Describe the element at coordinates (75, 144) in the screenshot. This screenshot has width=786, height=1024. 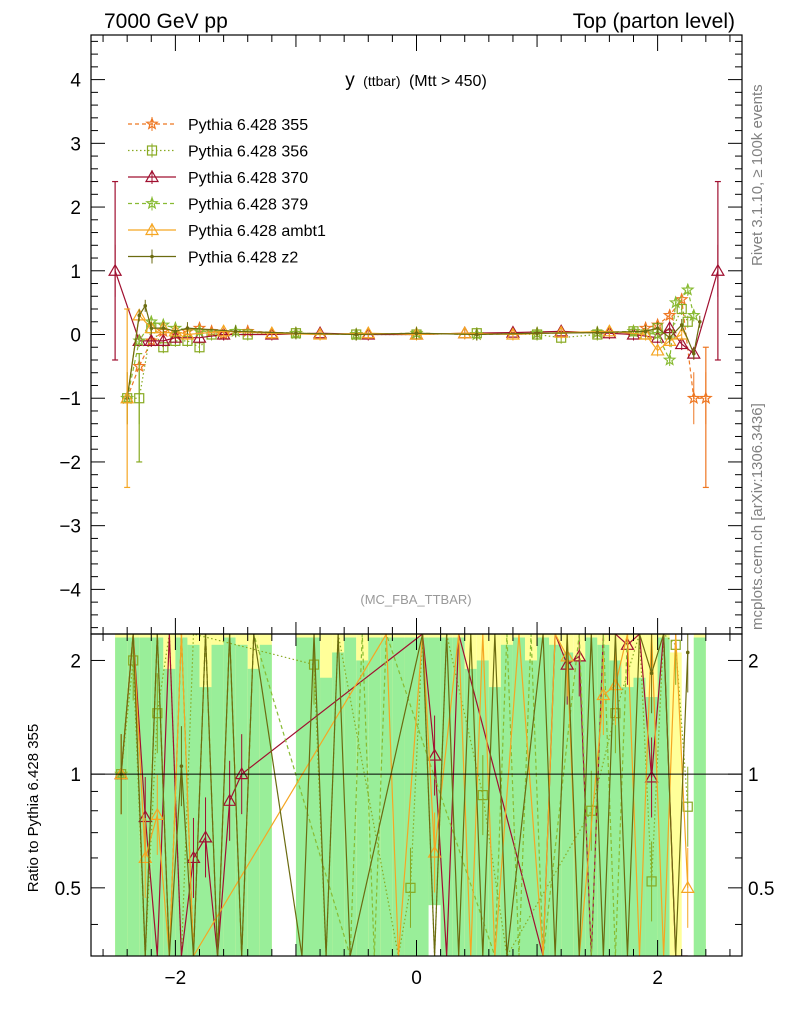
I see `main-y-tick-label: 3` at that location.